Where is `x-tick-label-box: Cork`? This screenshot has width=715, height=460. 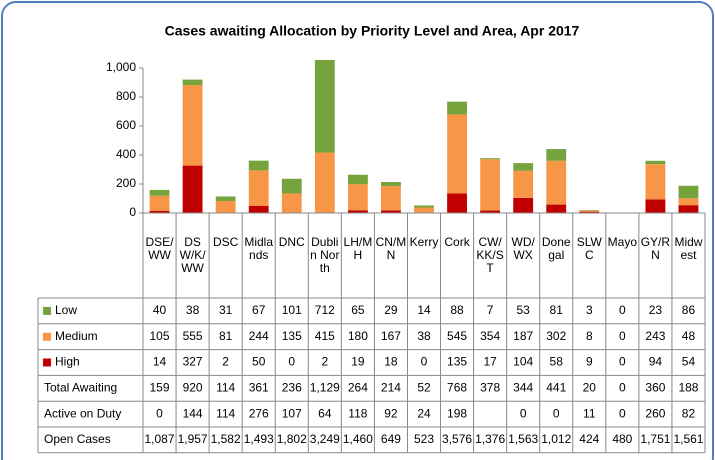 x-tick-label-box: Cork is located at coordinates (457, 242).